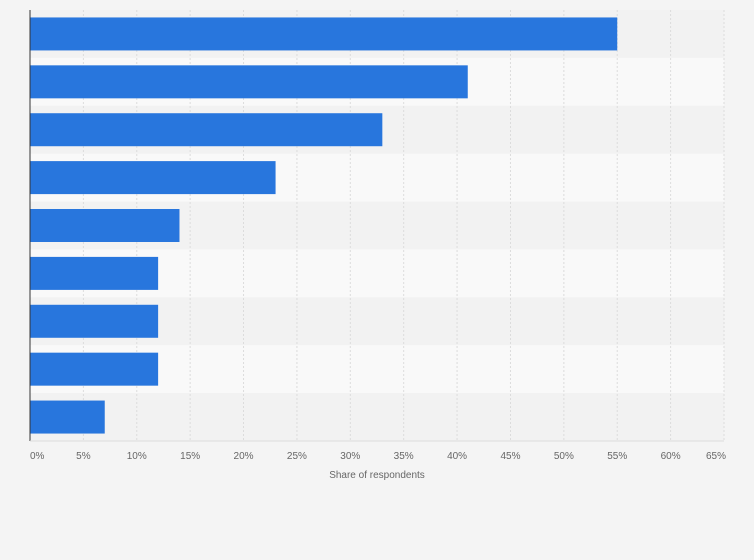  I want to click on x-tick-label: 50%, so click(564, 456).